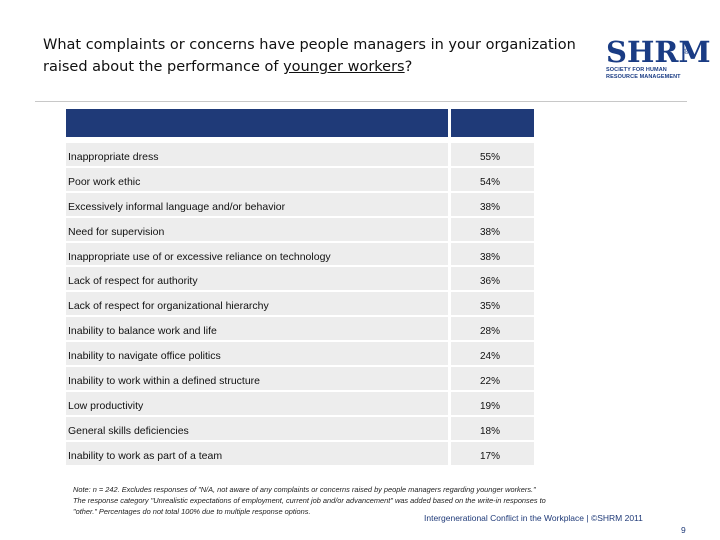 This screenshot has width=720, height=540. I want to click on row-label: General skills deficiencies, so click(257, 428).